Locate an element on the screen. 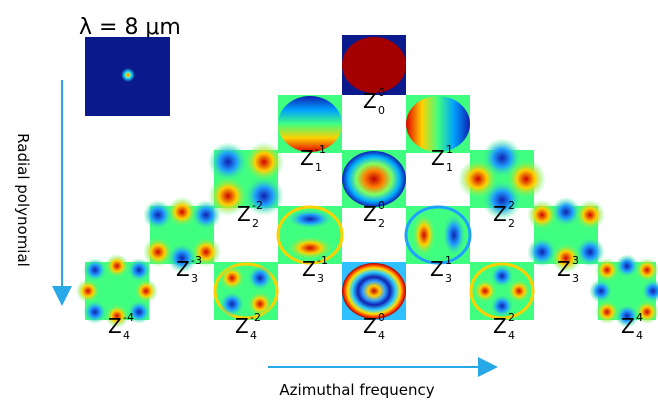 This screenshot has height=400, width=658. mode-label: Z 2 2 is located at coordinates (504, 214).